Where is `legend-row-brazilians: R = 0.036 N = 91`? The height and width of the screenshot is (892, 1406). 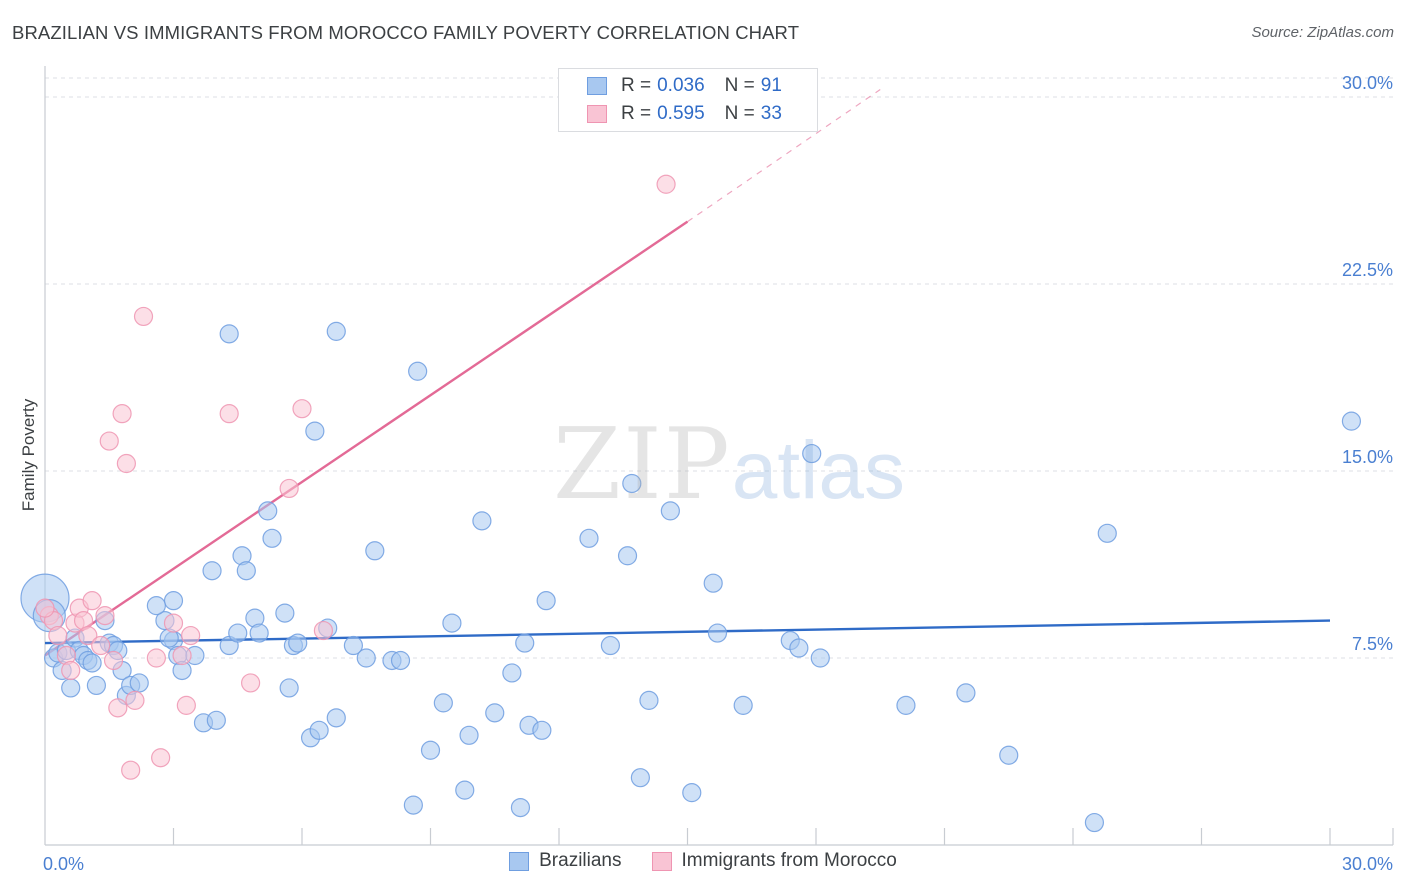 legend-row-brazilians: R = 0.036 N = 91 is located at coordinates (684, 86).